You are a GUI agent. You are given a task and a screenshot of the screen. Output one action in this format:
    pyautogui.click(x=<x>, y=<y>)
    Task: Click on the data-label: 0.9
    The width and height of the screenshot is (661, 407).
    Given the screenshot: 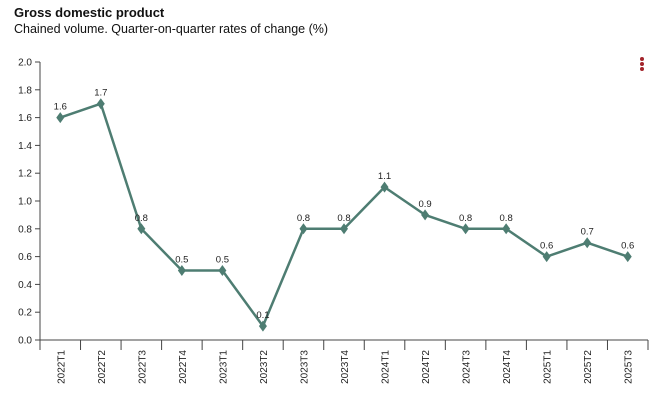 What is the action you would take?
    pyautogui.click(x=424, y=204)
    